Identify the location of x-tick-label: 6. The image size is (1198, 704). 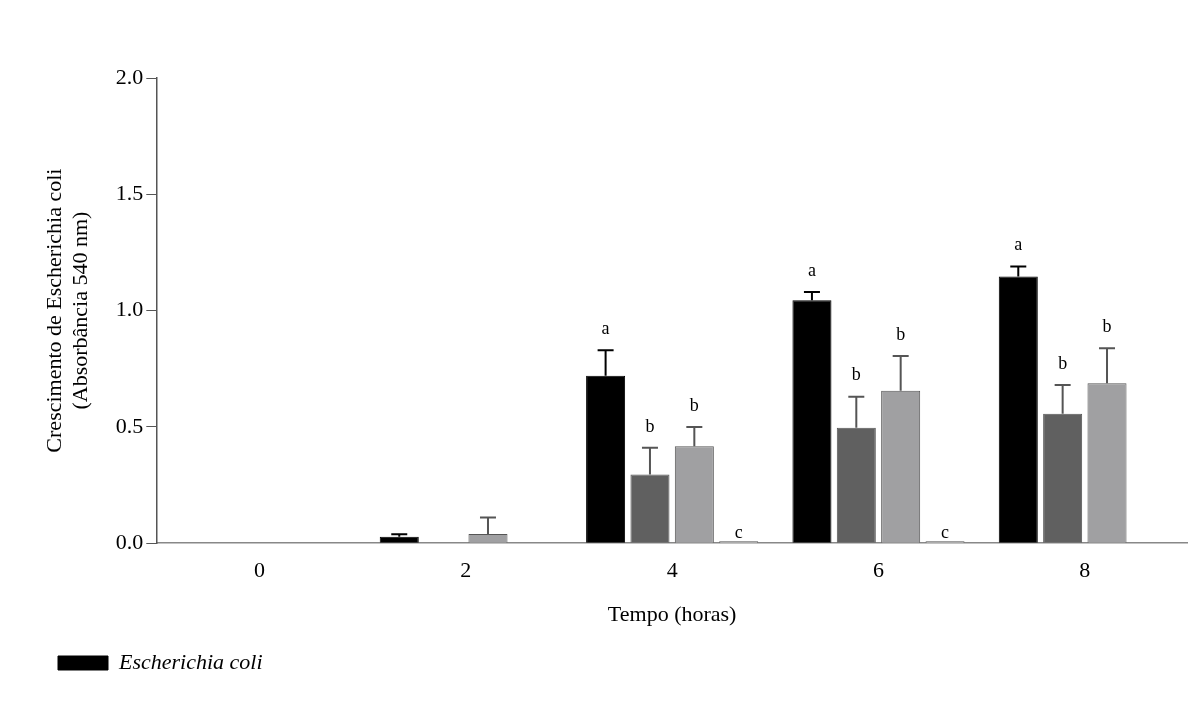
(878, 570).